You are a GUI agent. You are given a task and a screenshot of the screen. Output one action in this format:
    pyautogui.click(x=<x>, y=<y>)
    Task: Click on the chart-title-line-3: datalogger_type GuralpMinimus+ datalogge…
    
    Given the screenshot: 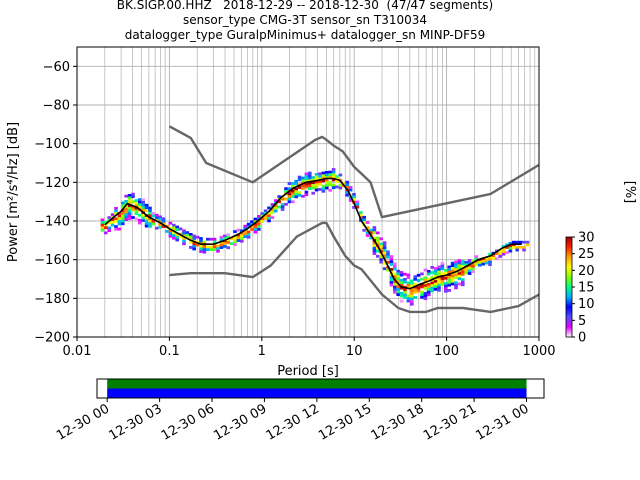 What is the action you would take?
    pyautogui.click(x=305, y=35)
    